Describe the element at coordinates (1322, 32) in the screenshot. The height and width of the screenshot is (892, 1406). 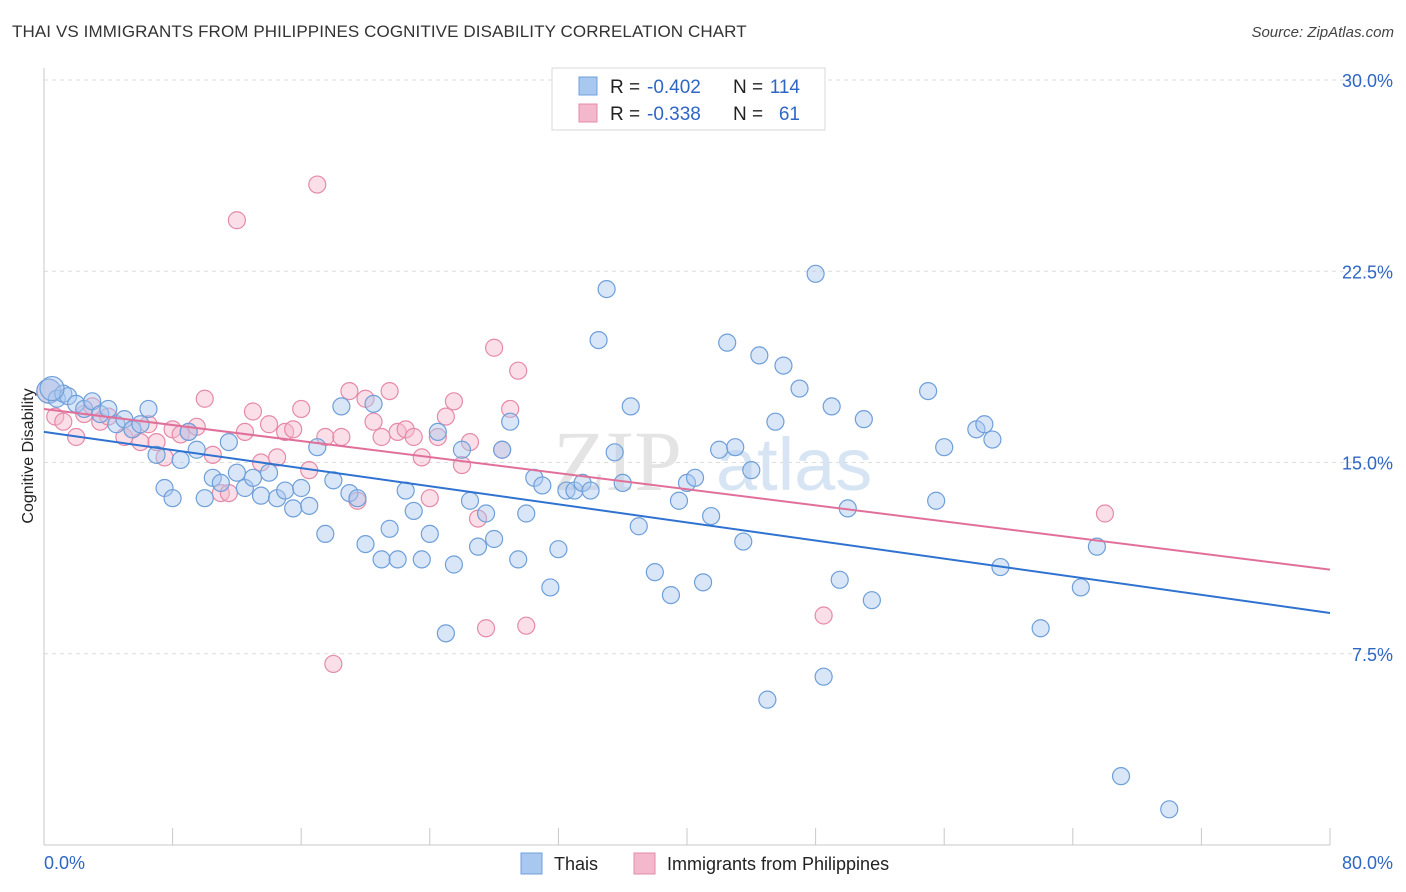
I see `source-label: Source: ZipAtlas.com` at that location.